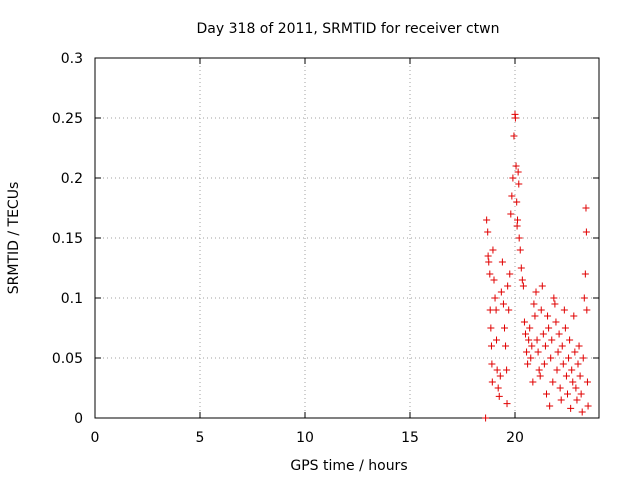  I want to click on y-axis-label: SRMTID / TECUs, so click(14, 238).